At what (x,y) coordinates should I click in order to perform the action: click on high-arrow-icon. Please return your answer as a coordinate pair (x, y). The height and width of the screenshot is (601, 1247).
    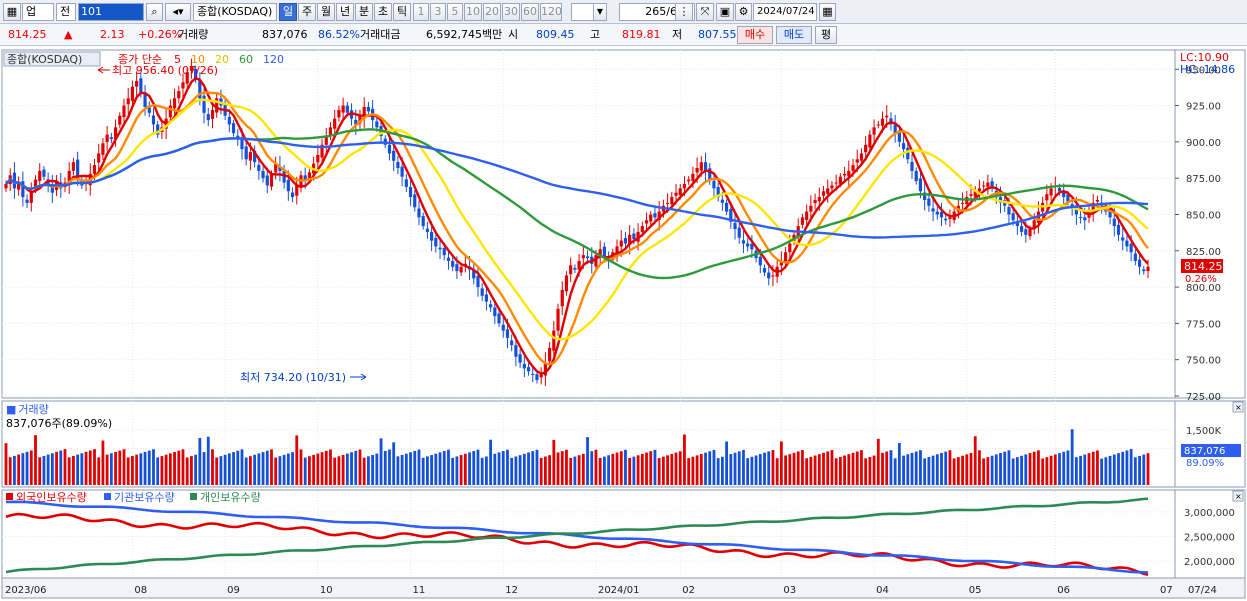
    Looking at the image, I should click on (103, 70).